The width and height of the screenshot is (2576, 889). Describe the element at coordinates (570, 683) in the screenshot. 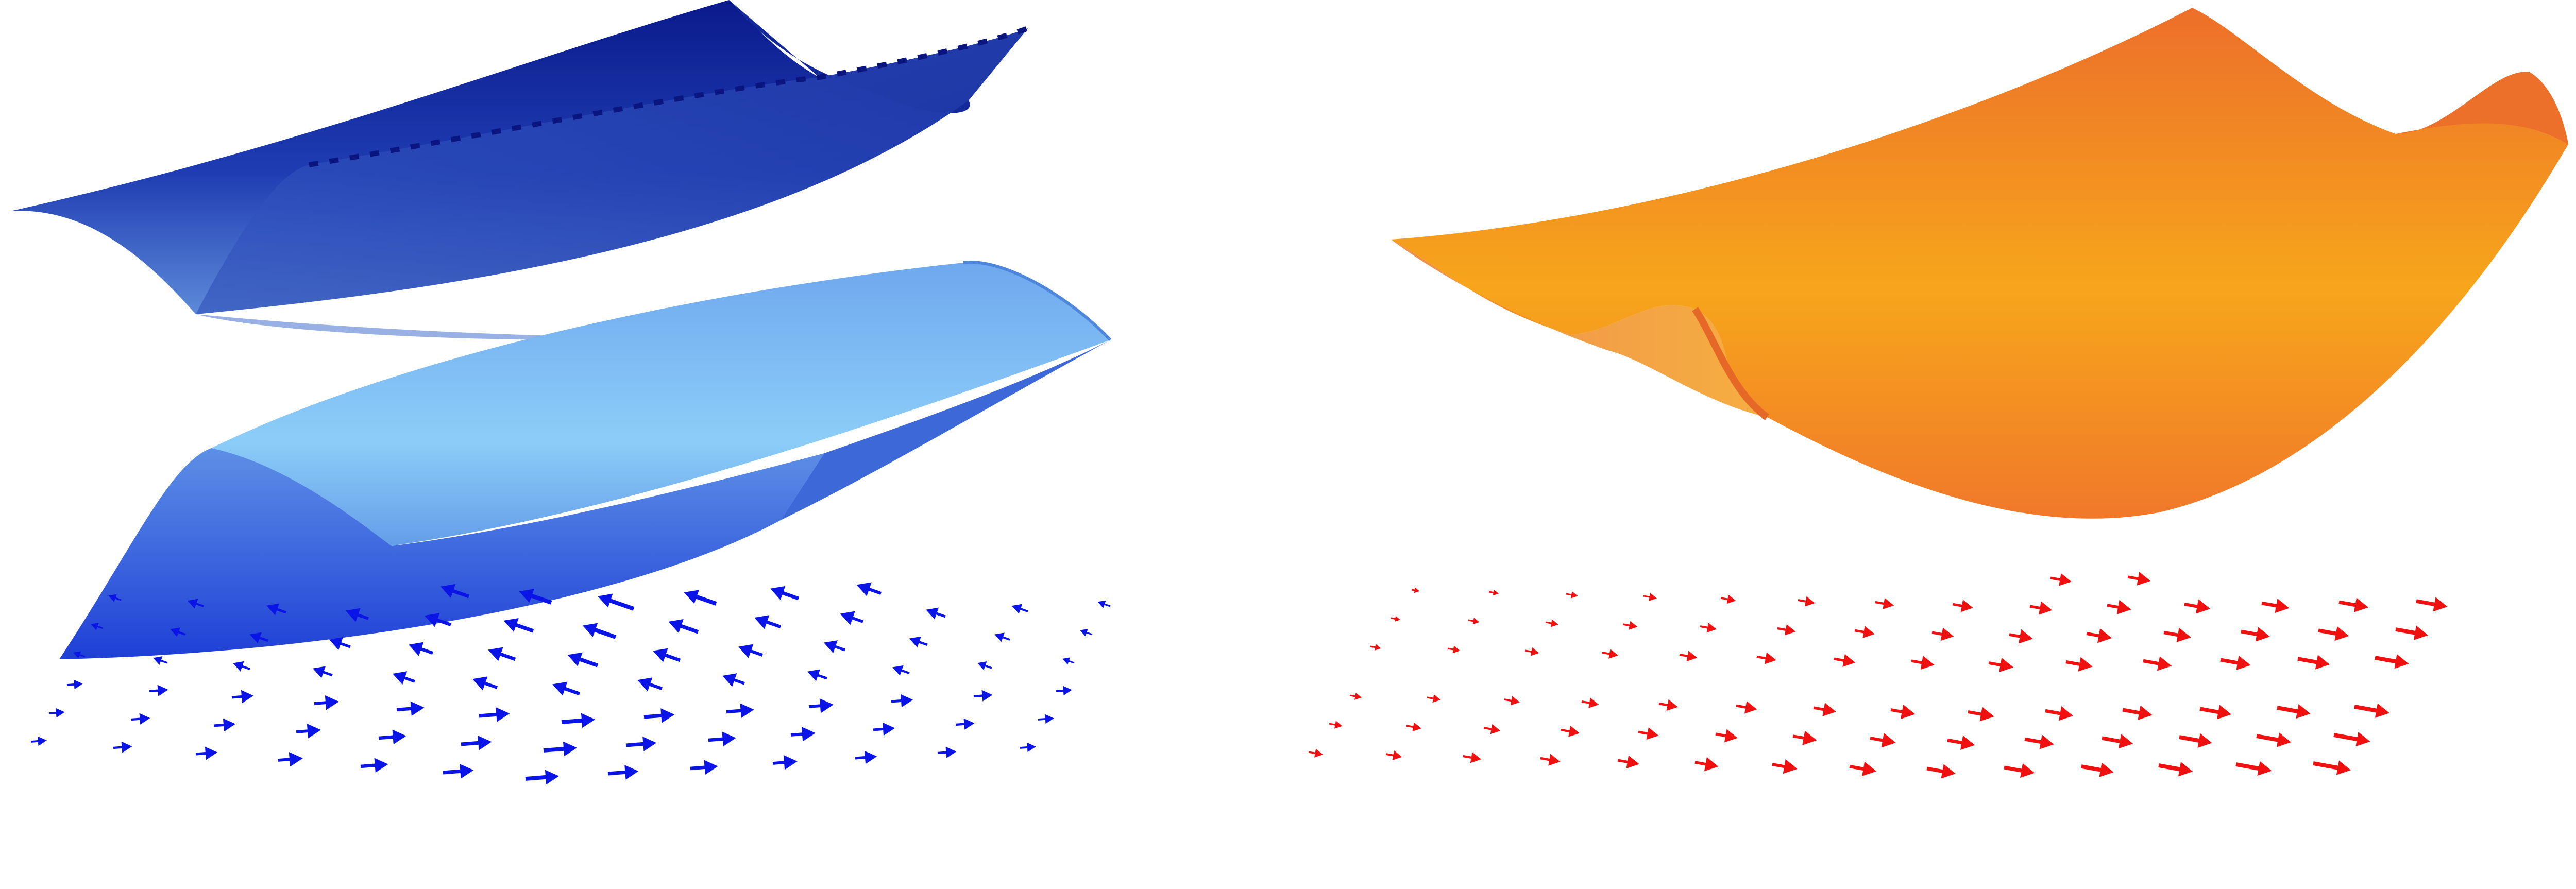

I see `blue-vector-field` at that location.